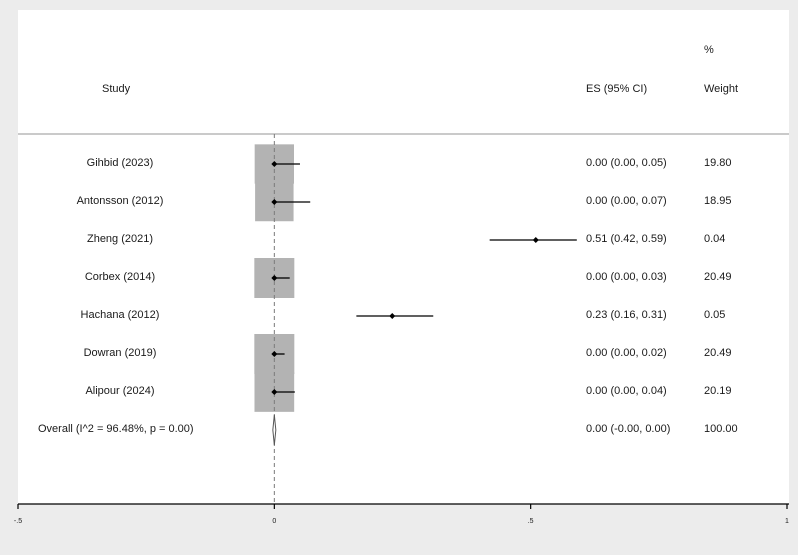 This screenshot has width=798, height=555. I want to click on x-tick-label: .5, so click(530, 521).